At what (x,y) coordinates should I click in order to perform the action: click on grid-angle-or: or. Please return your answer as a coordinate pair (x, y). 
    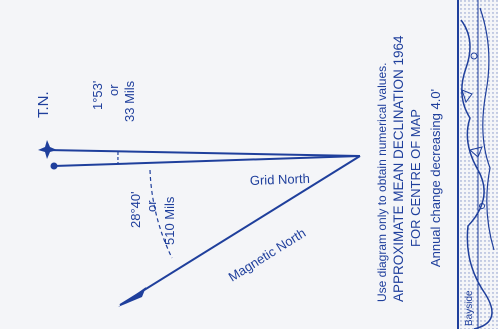
    Looking at the image, I should click on (113, 90).